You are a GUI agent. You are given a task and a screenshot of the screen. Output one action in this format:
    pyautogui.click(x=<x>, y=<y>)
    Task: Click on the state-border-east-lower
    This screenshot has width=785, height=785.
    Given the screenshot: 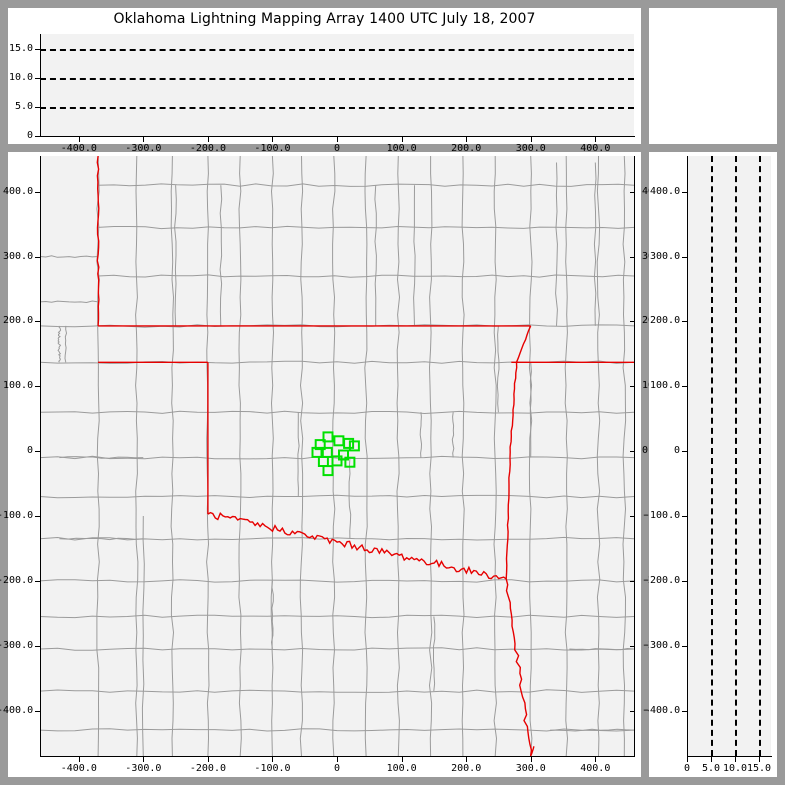 What is the action you would take?
    pyautogui.click(x=508, y=518)
    